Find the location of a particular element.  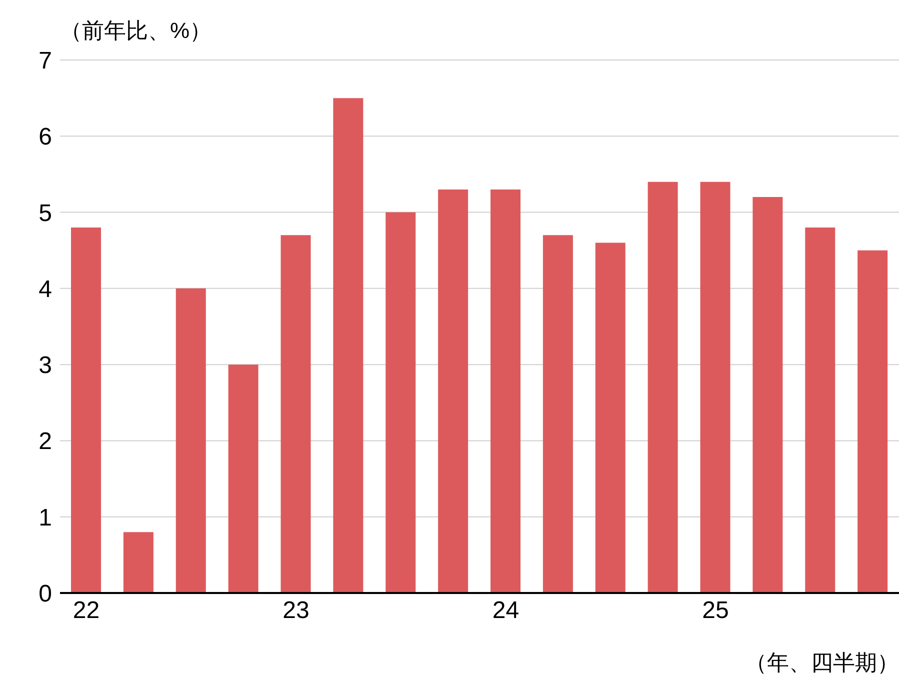

x-tick-label: 25 is located at coordinates (715, 610).